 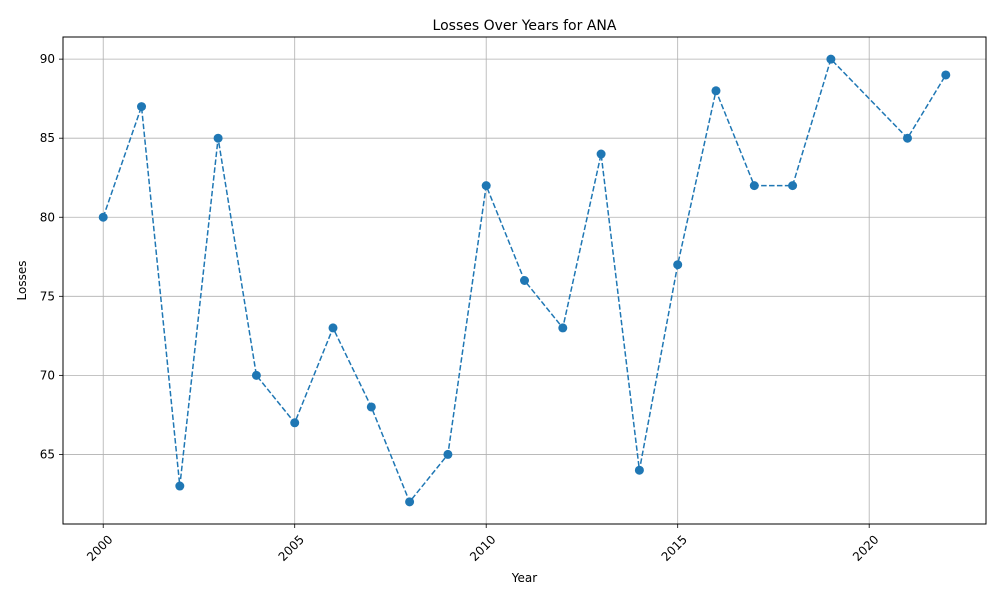 I want to click on y-tick-label: 90, so click(x=47, y=59).